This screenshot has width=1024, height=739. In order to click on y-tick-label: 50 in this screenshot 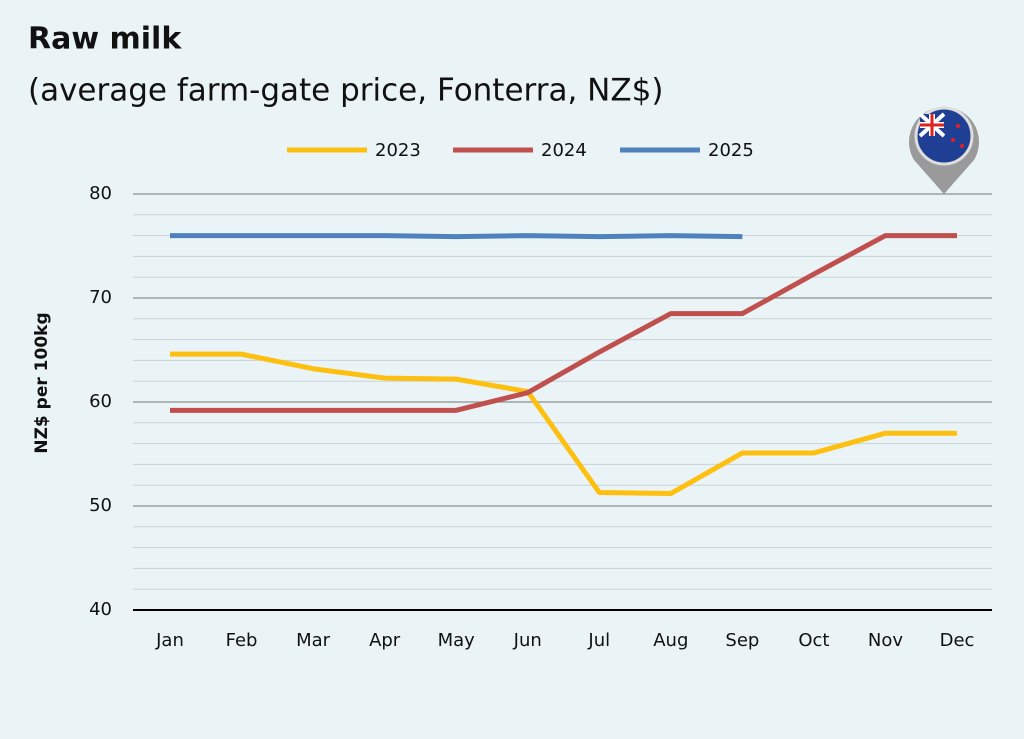, I will do `click(100, 505)`.